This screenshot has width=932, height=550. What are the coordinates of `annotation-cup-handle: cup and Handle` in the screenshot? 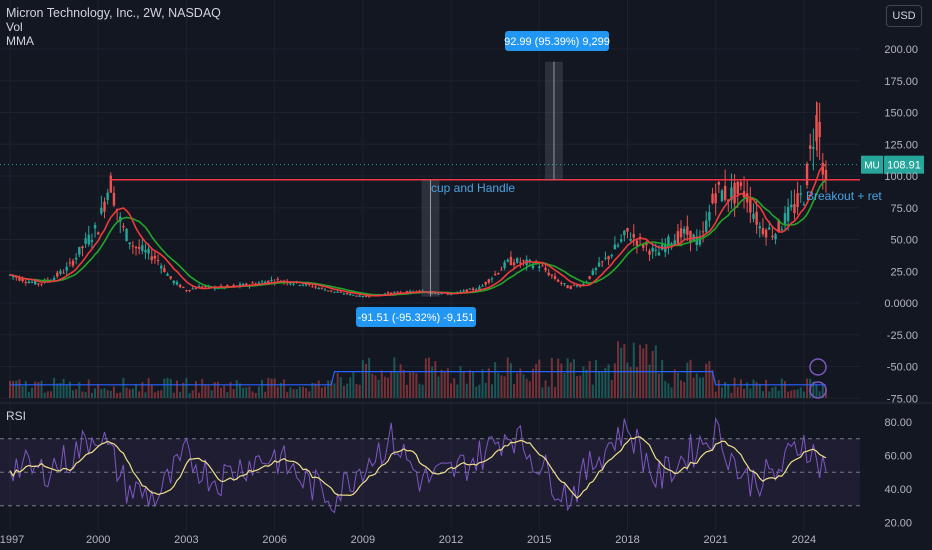 It's located at (473, 188).